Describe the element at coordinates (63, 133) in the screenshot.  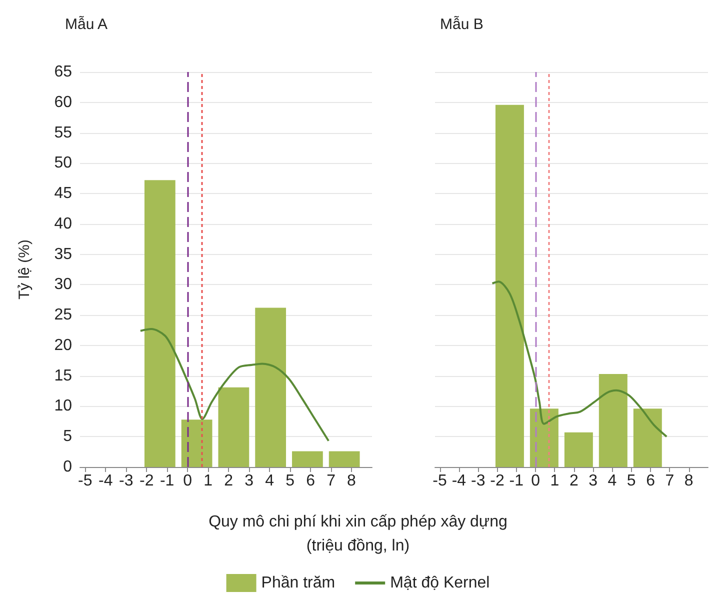
I see `y-tick-label: 55` at that location.